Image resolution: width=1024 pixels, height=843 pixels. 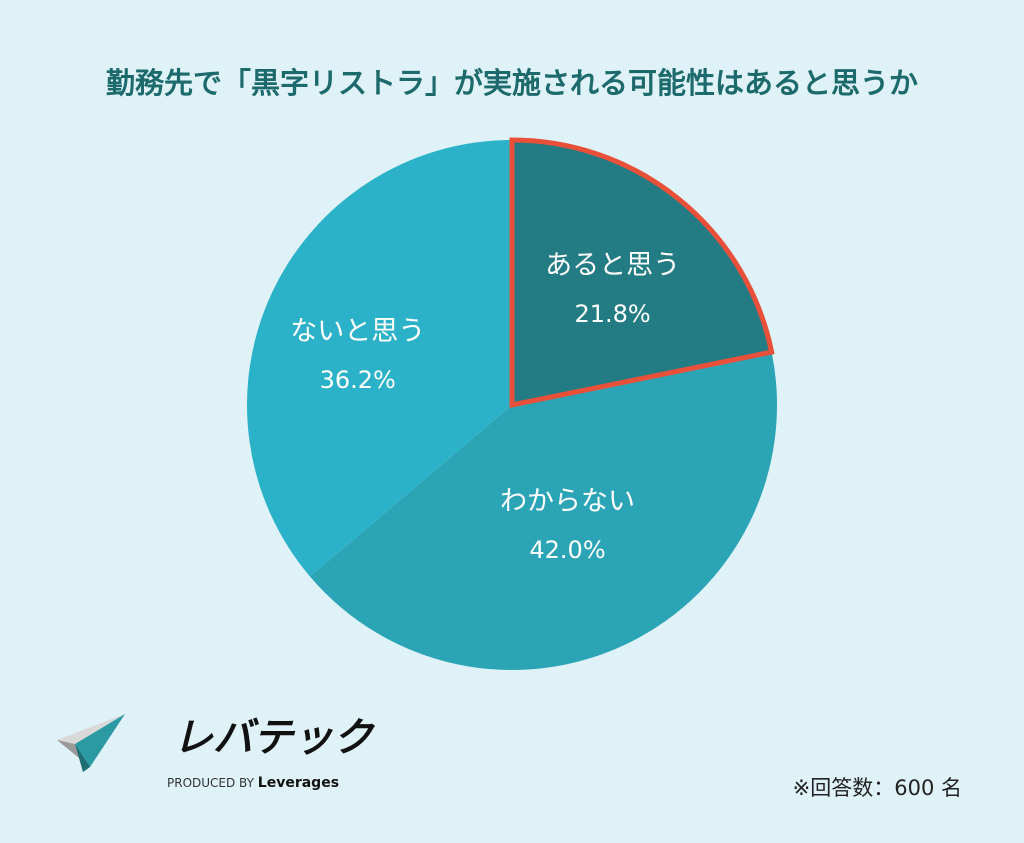 What do you see at coordinates (298, 783) in the screenshot?
I see `logo-sub-brand: Leverages` at bounding box center [298, 783].